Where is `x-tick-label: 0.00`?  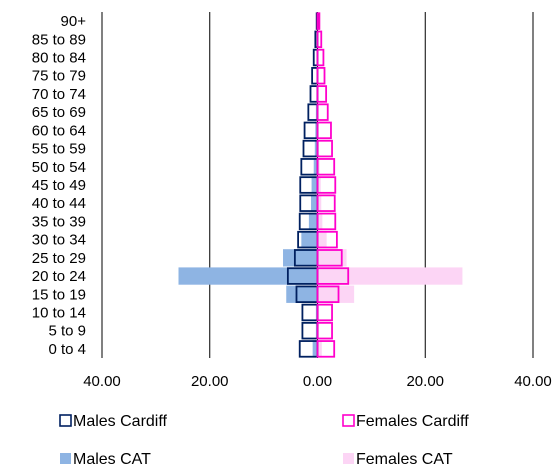 x-tick-label: 0.00 is located at coordinates (317, 381).